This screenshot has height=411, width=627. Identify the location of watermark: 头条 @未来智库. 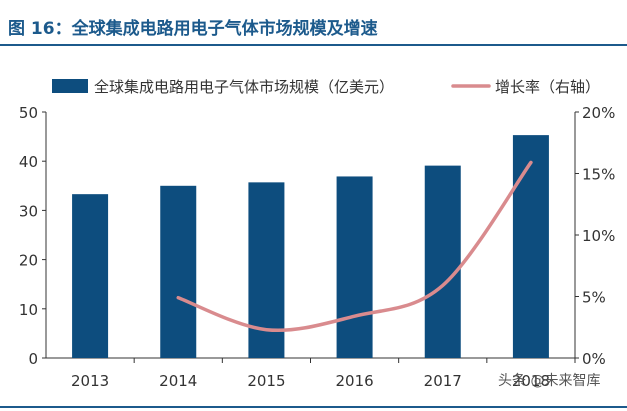
(549, 381).